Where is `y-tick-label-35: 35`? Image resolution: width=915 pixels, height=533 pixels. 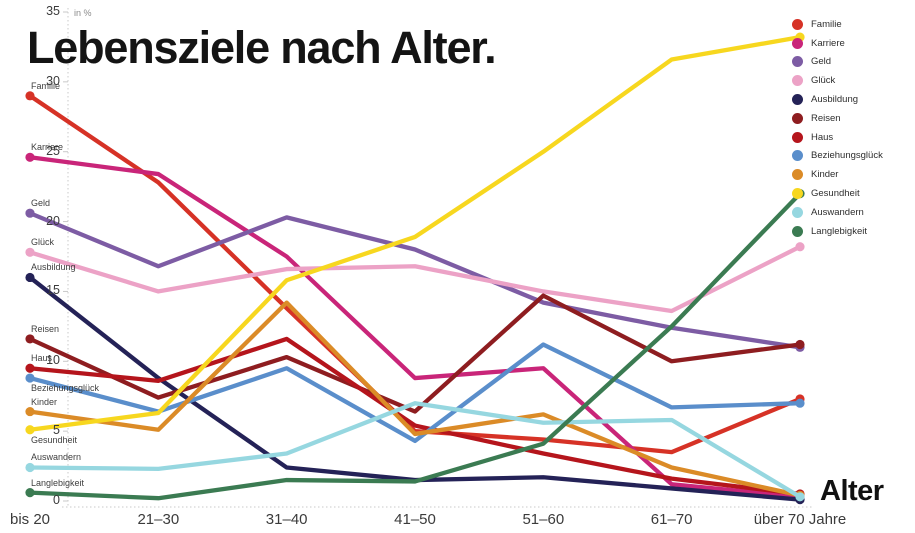
y-tick-label-35: 35 is located at coordinates (53, 11).